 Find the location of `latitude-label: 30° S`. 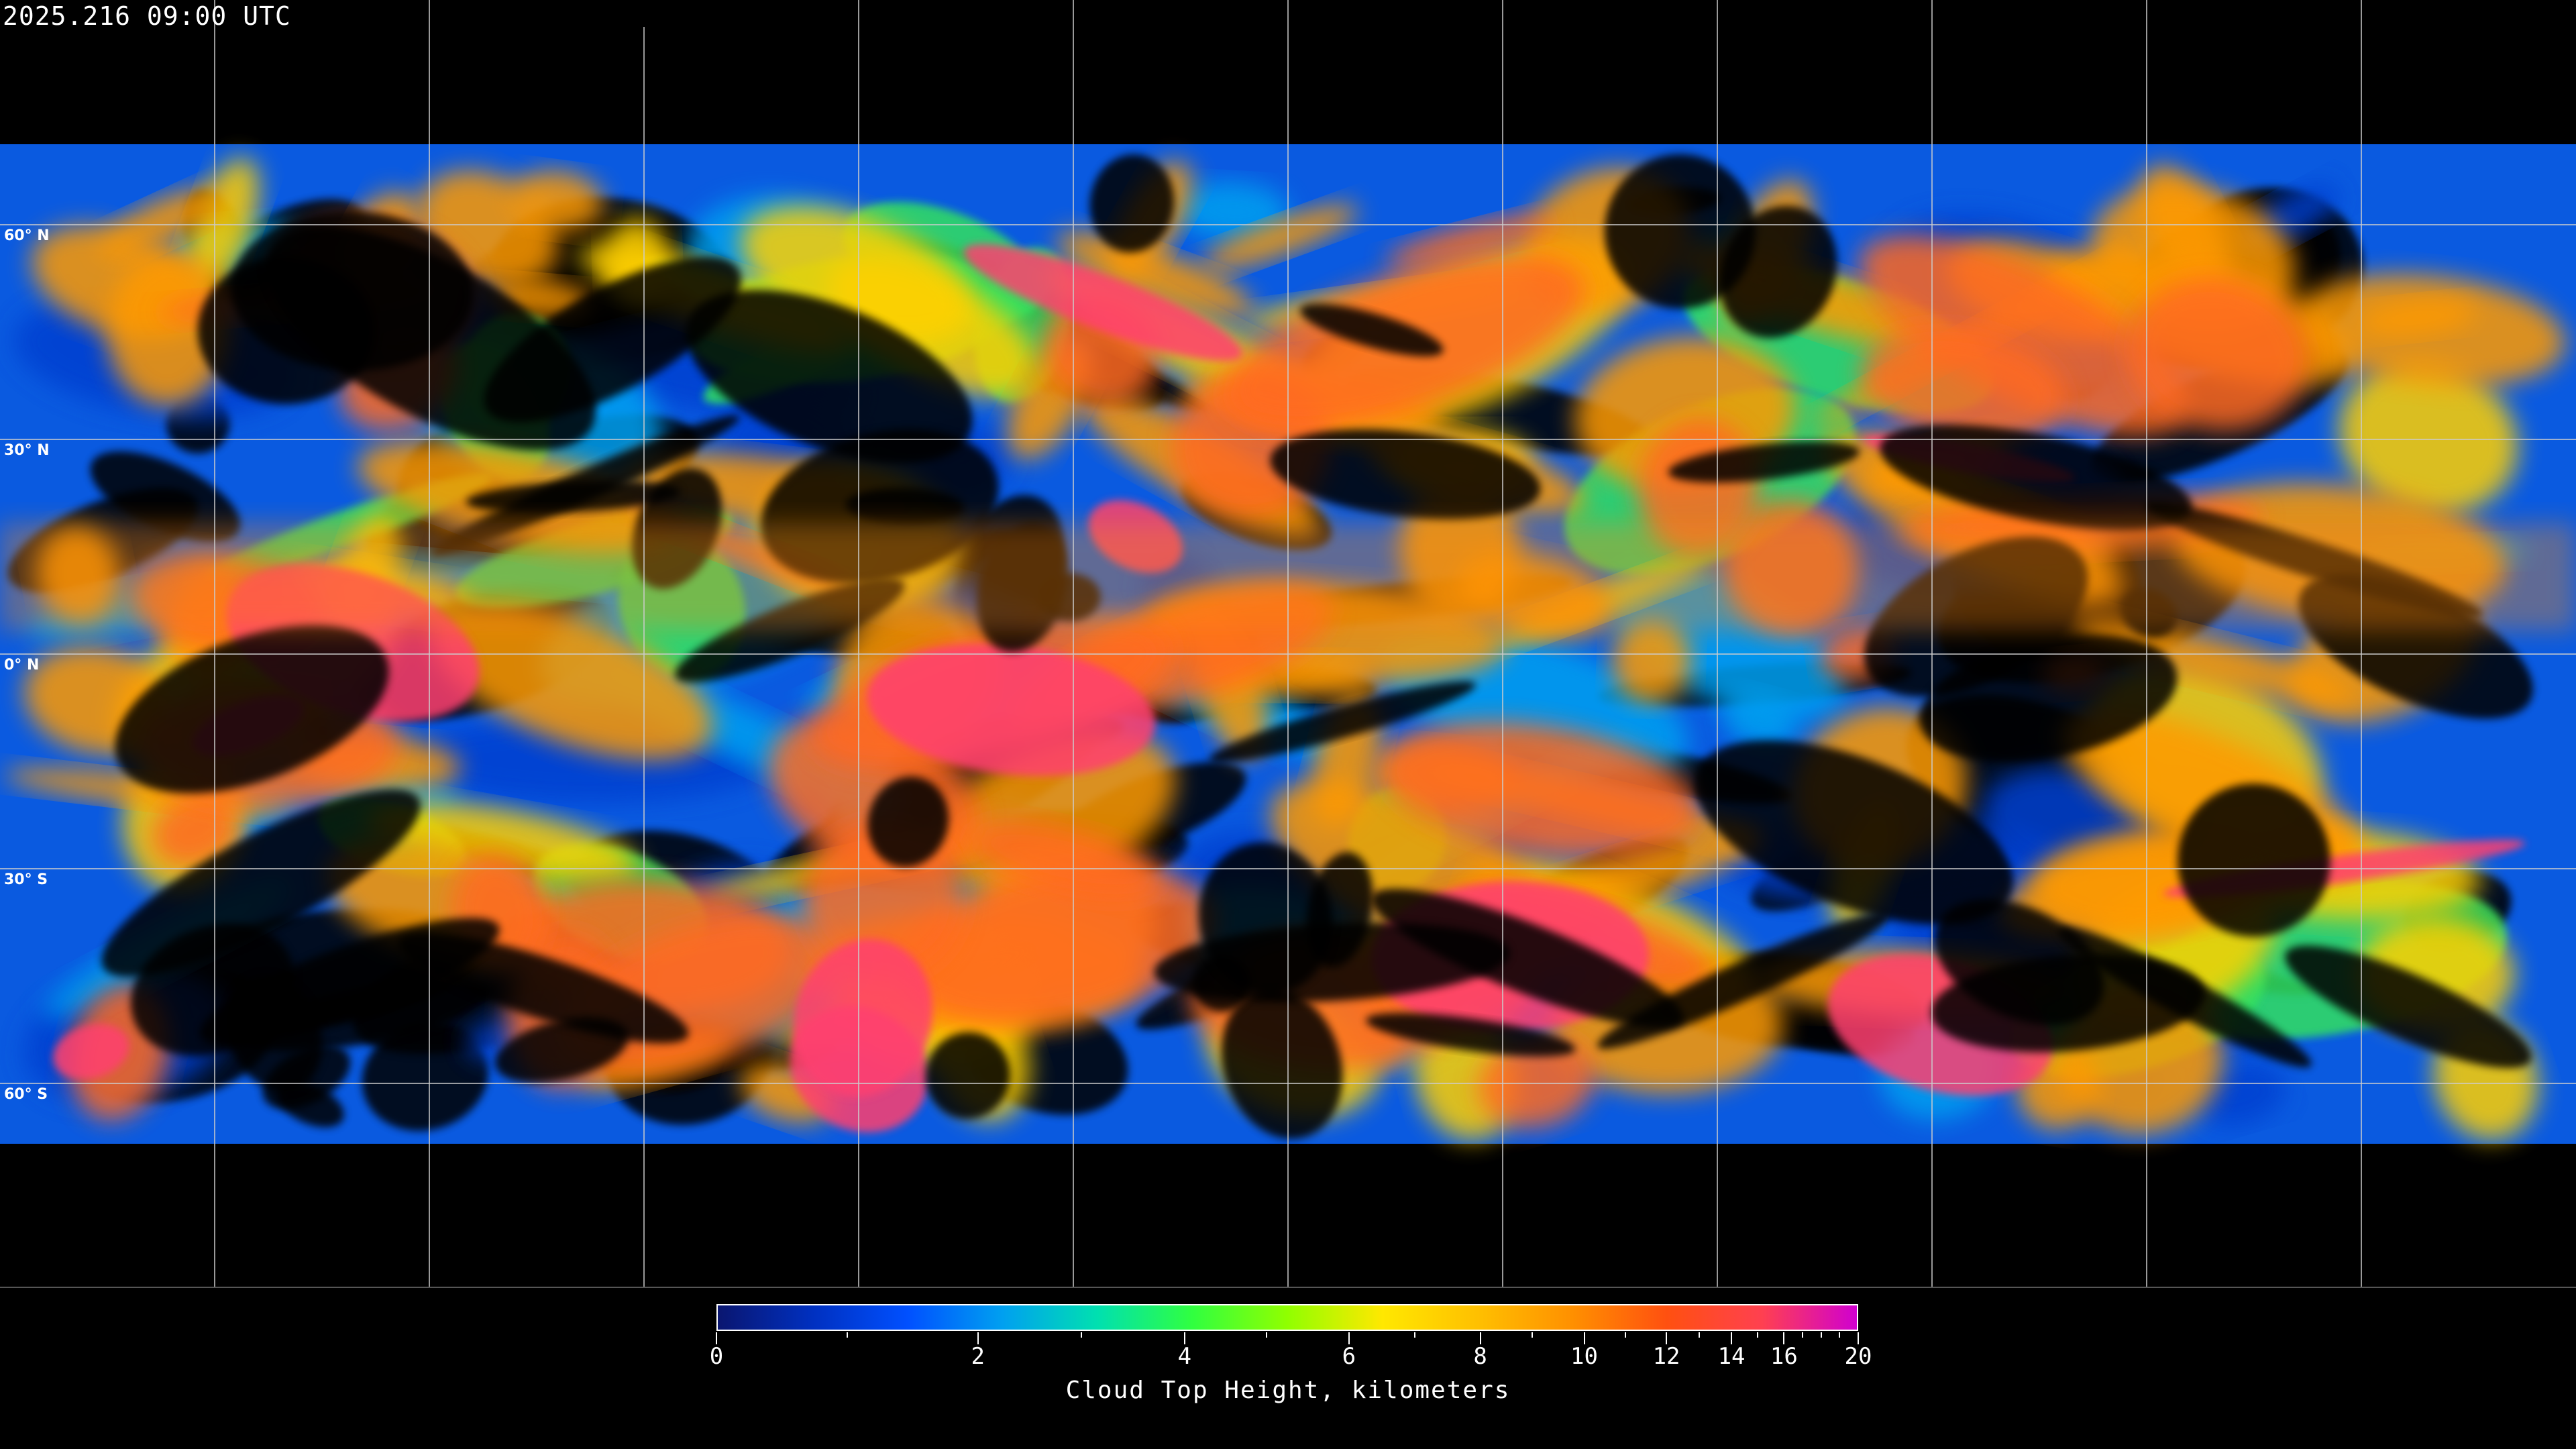

latitude-label: 30° S is located at coordinates (26, 879).